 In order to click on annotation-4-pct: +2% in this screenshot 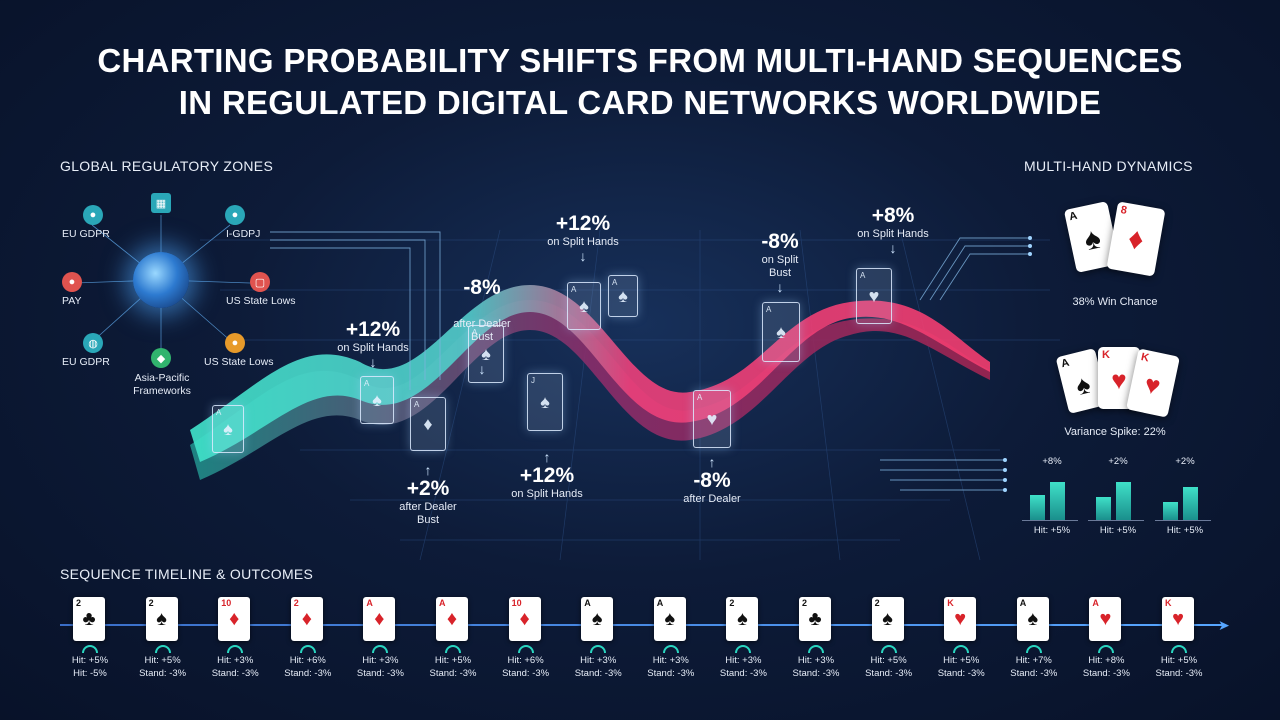, I will do `click(428, 488)`.